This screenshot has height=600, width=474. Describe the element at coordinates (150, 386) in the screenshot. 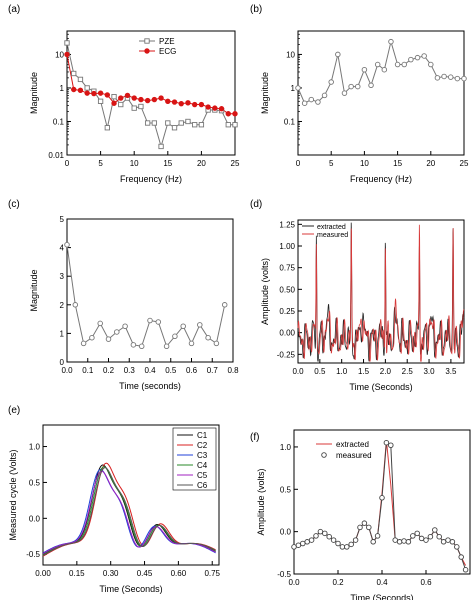

I see `x-axis-title: Time (seconds)` at that location.